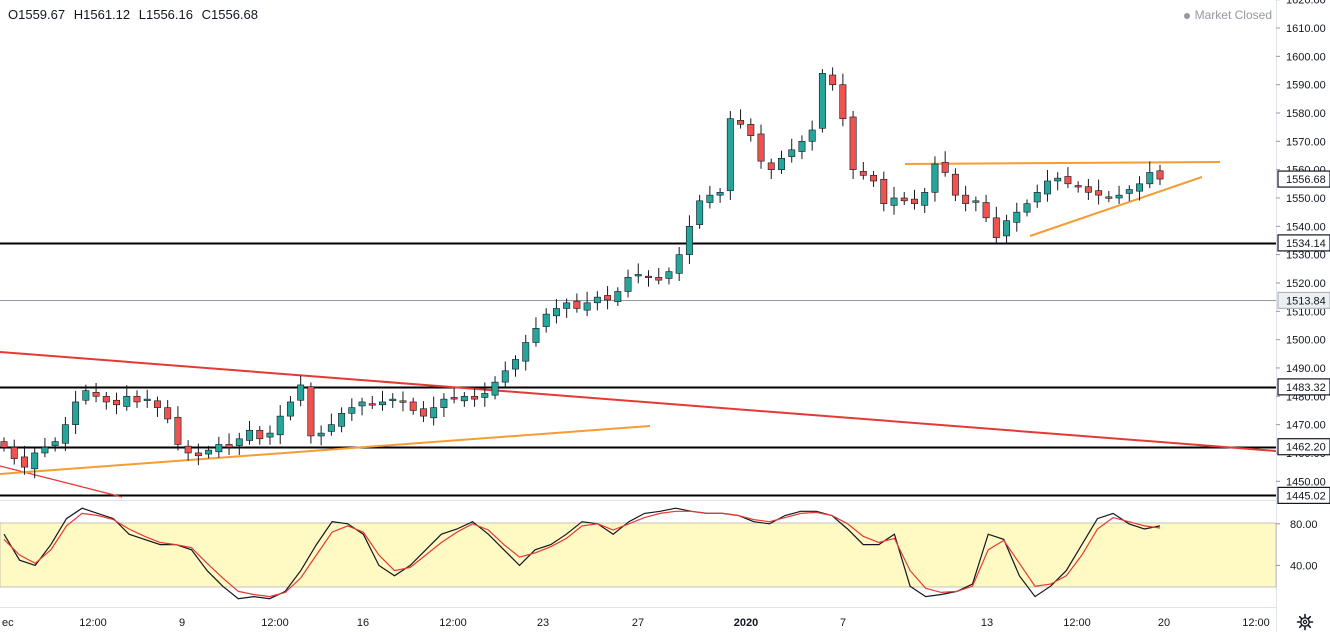  Describe the element at coordinates (1116, 206) in the screenshot. I see `triangle-support-line` at that location.